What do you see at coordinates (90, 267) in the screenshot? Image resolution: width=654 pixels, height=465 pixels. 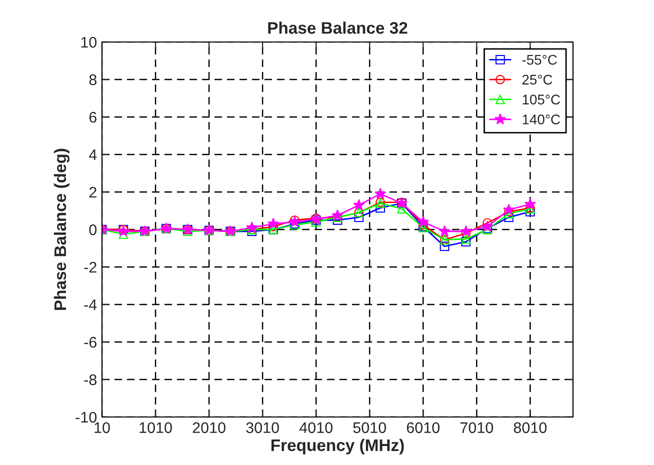 I see `y-tick-label: -2` at bounding box center [90, 267].